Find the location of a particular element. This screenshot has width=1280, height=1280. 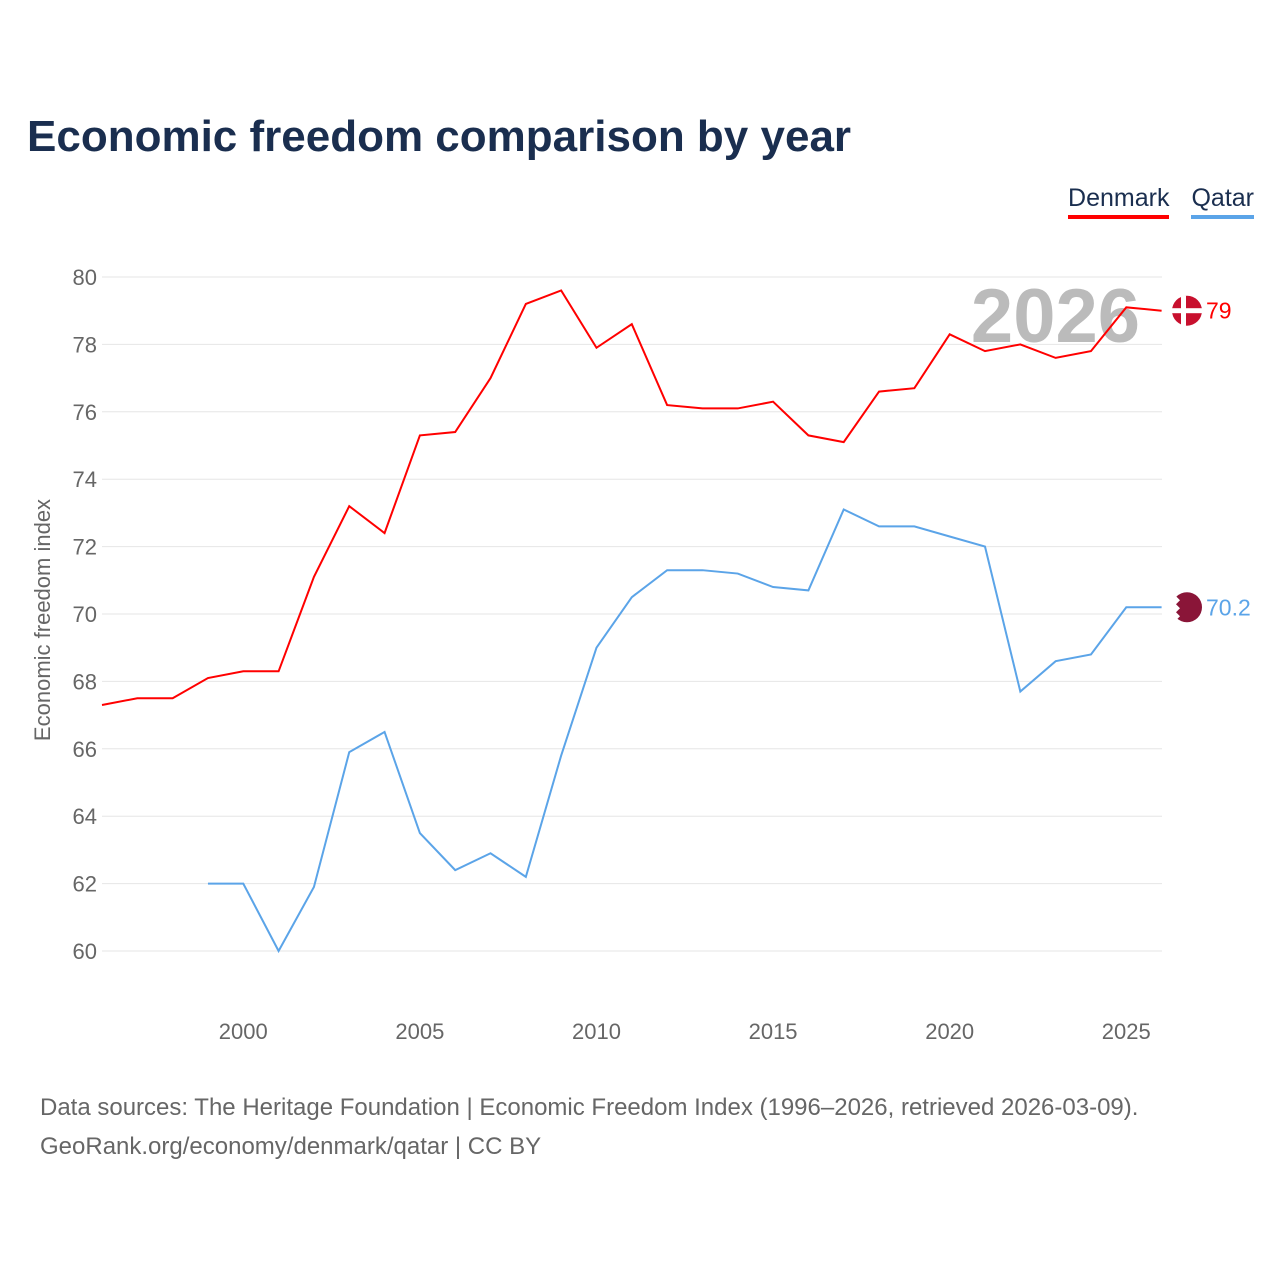

year-label: 2026 is located at coordinates (1055, 316).